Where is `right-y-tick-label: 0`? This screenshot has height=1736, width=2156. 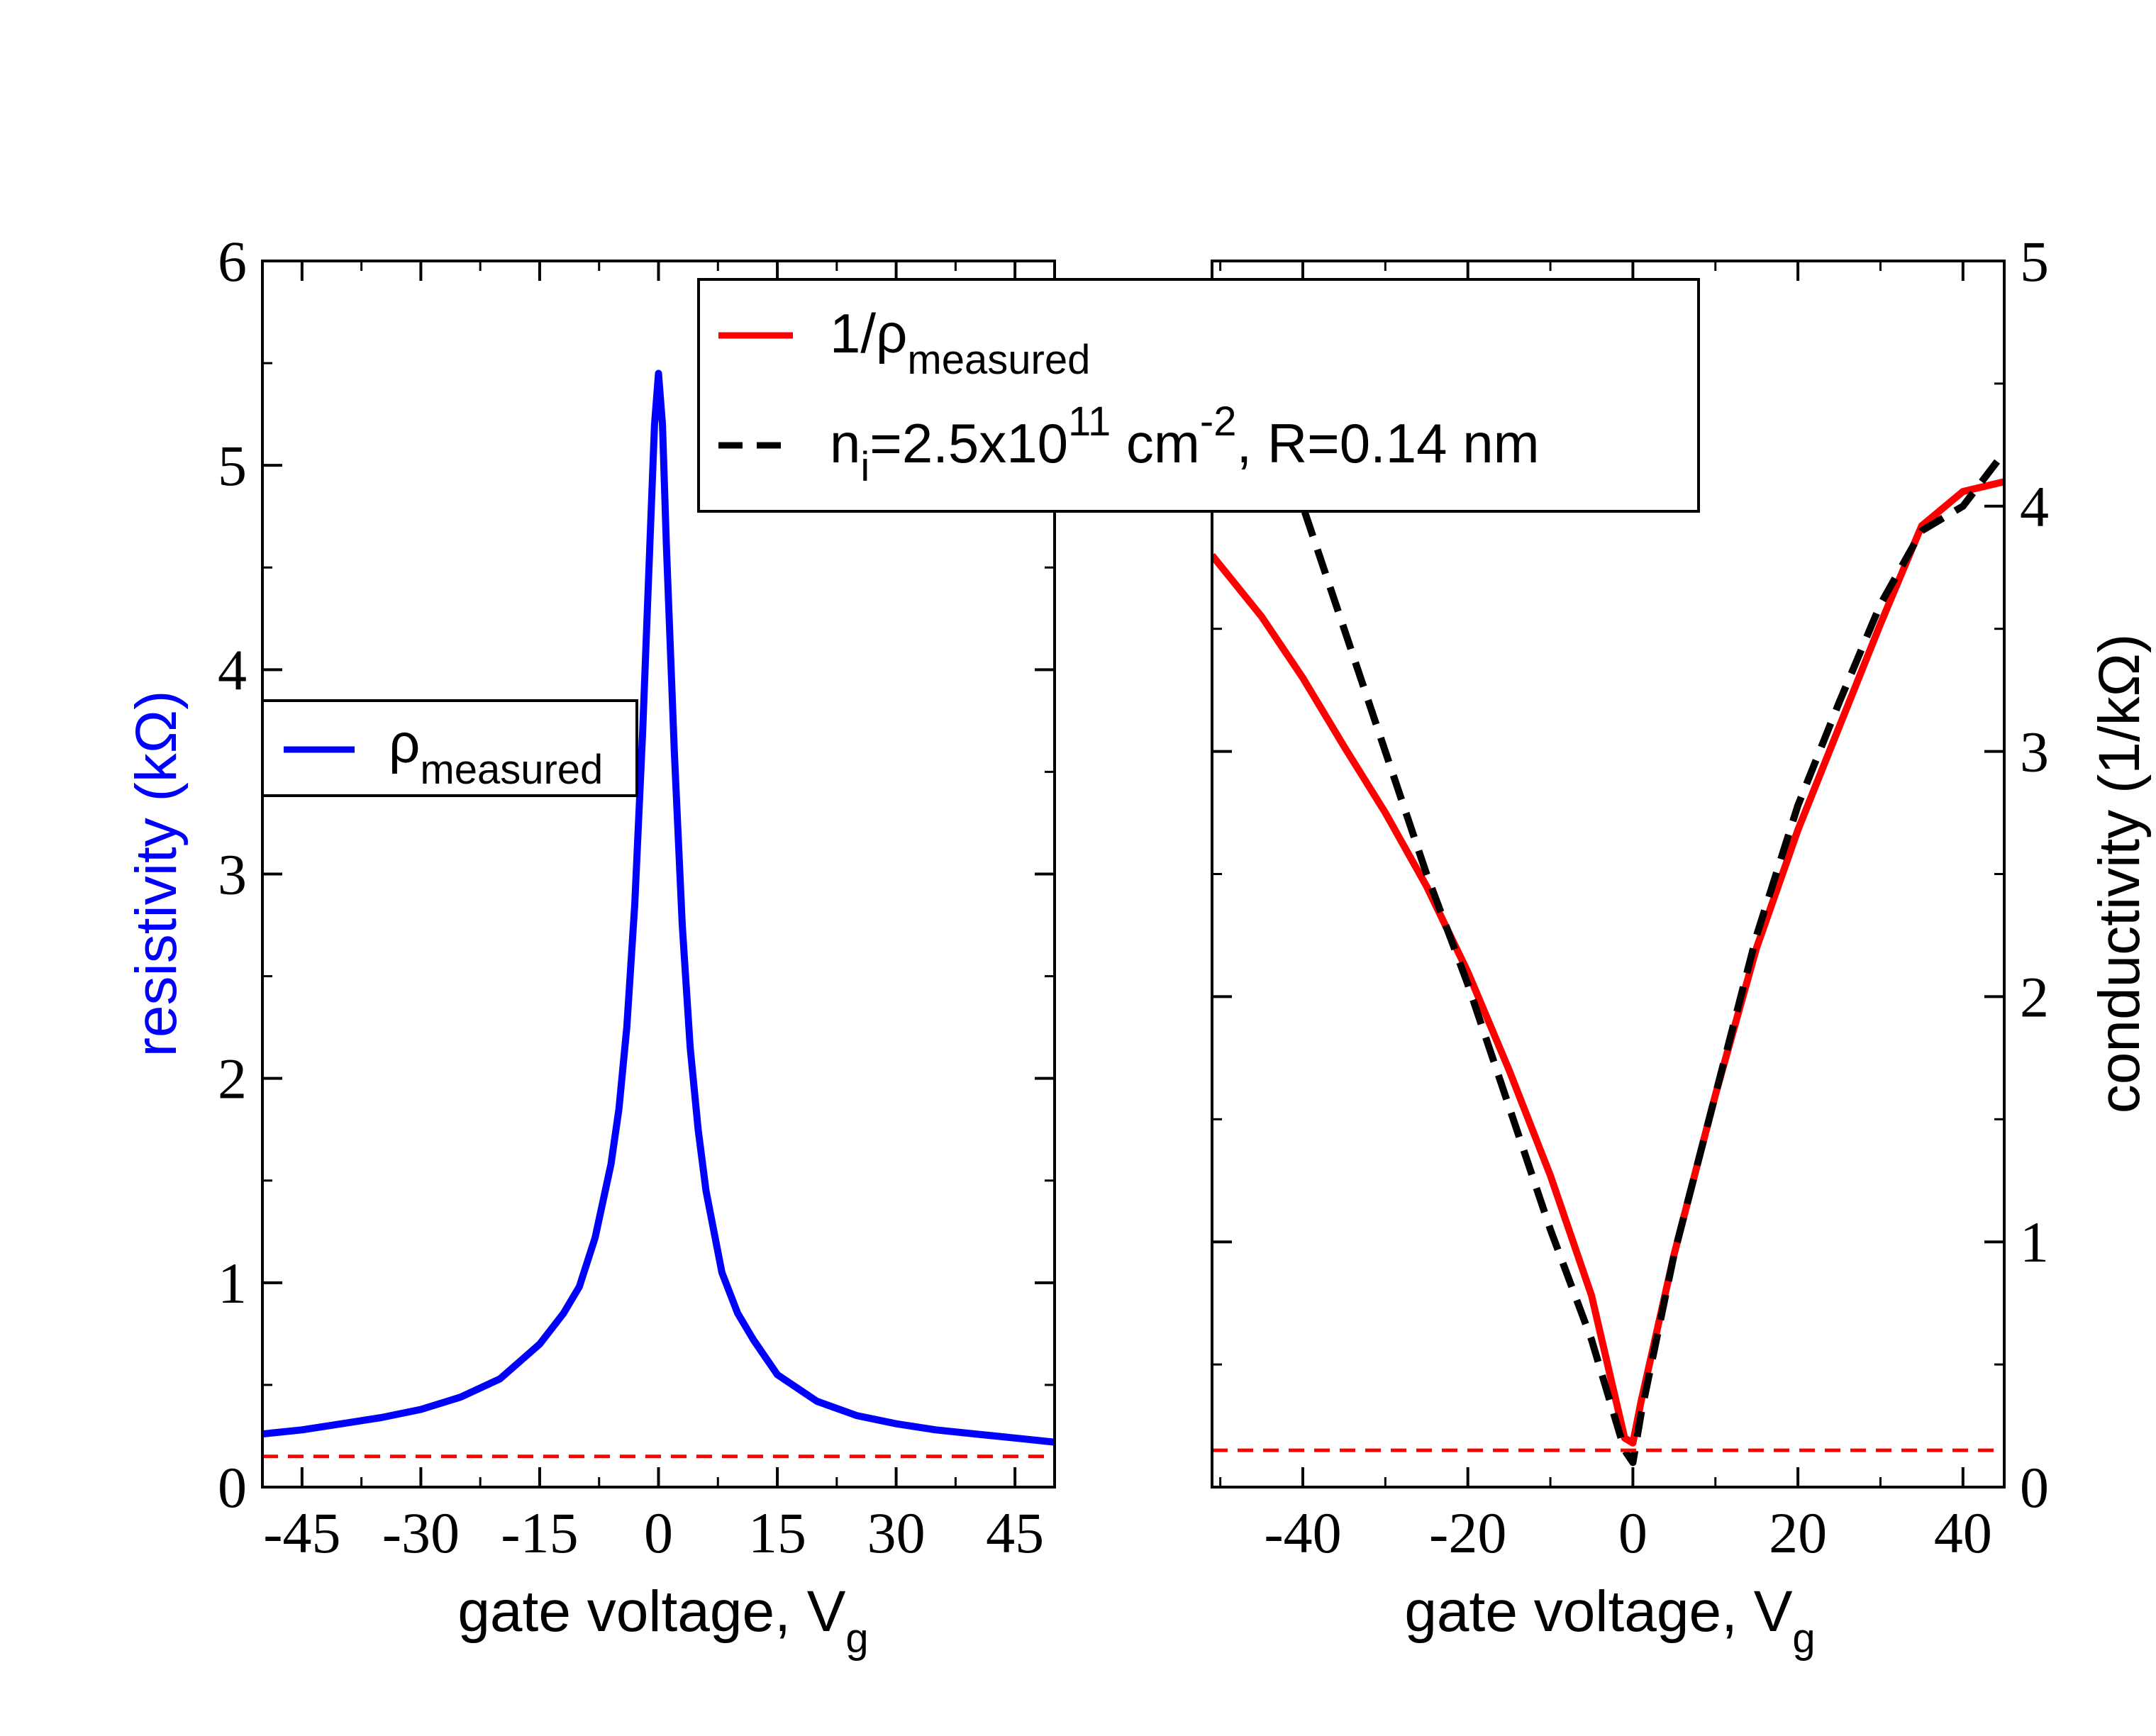 right-y-tick-label: 0 is located at coordinates (2035, 1487).